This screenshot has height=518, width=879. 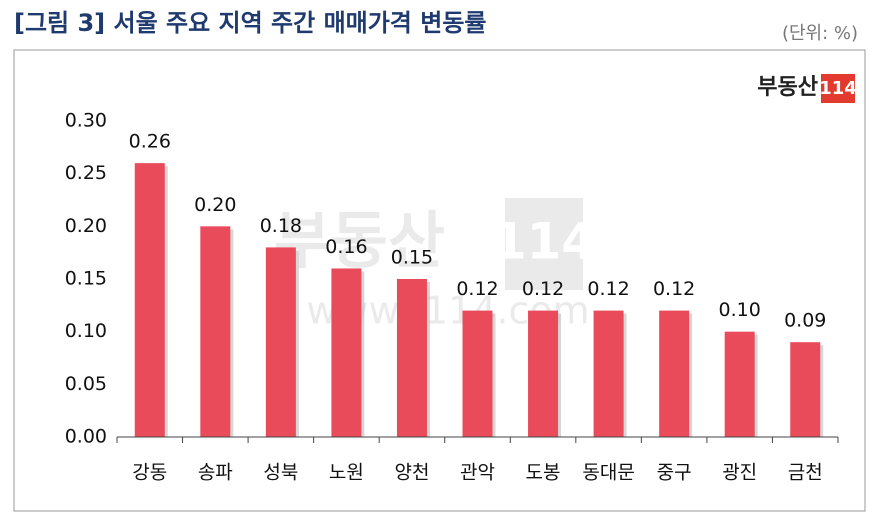 I want to click on watermark-box, so click(x=544, y=244).